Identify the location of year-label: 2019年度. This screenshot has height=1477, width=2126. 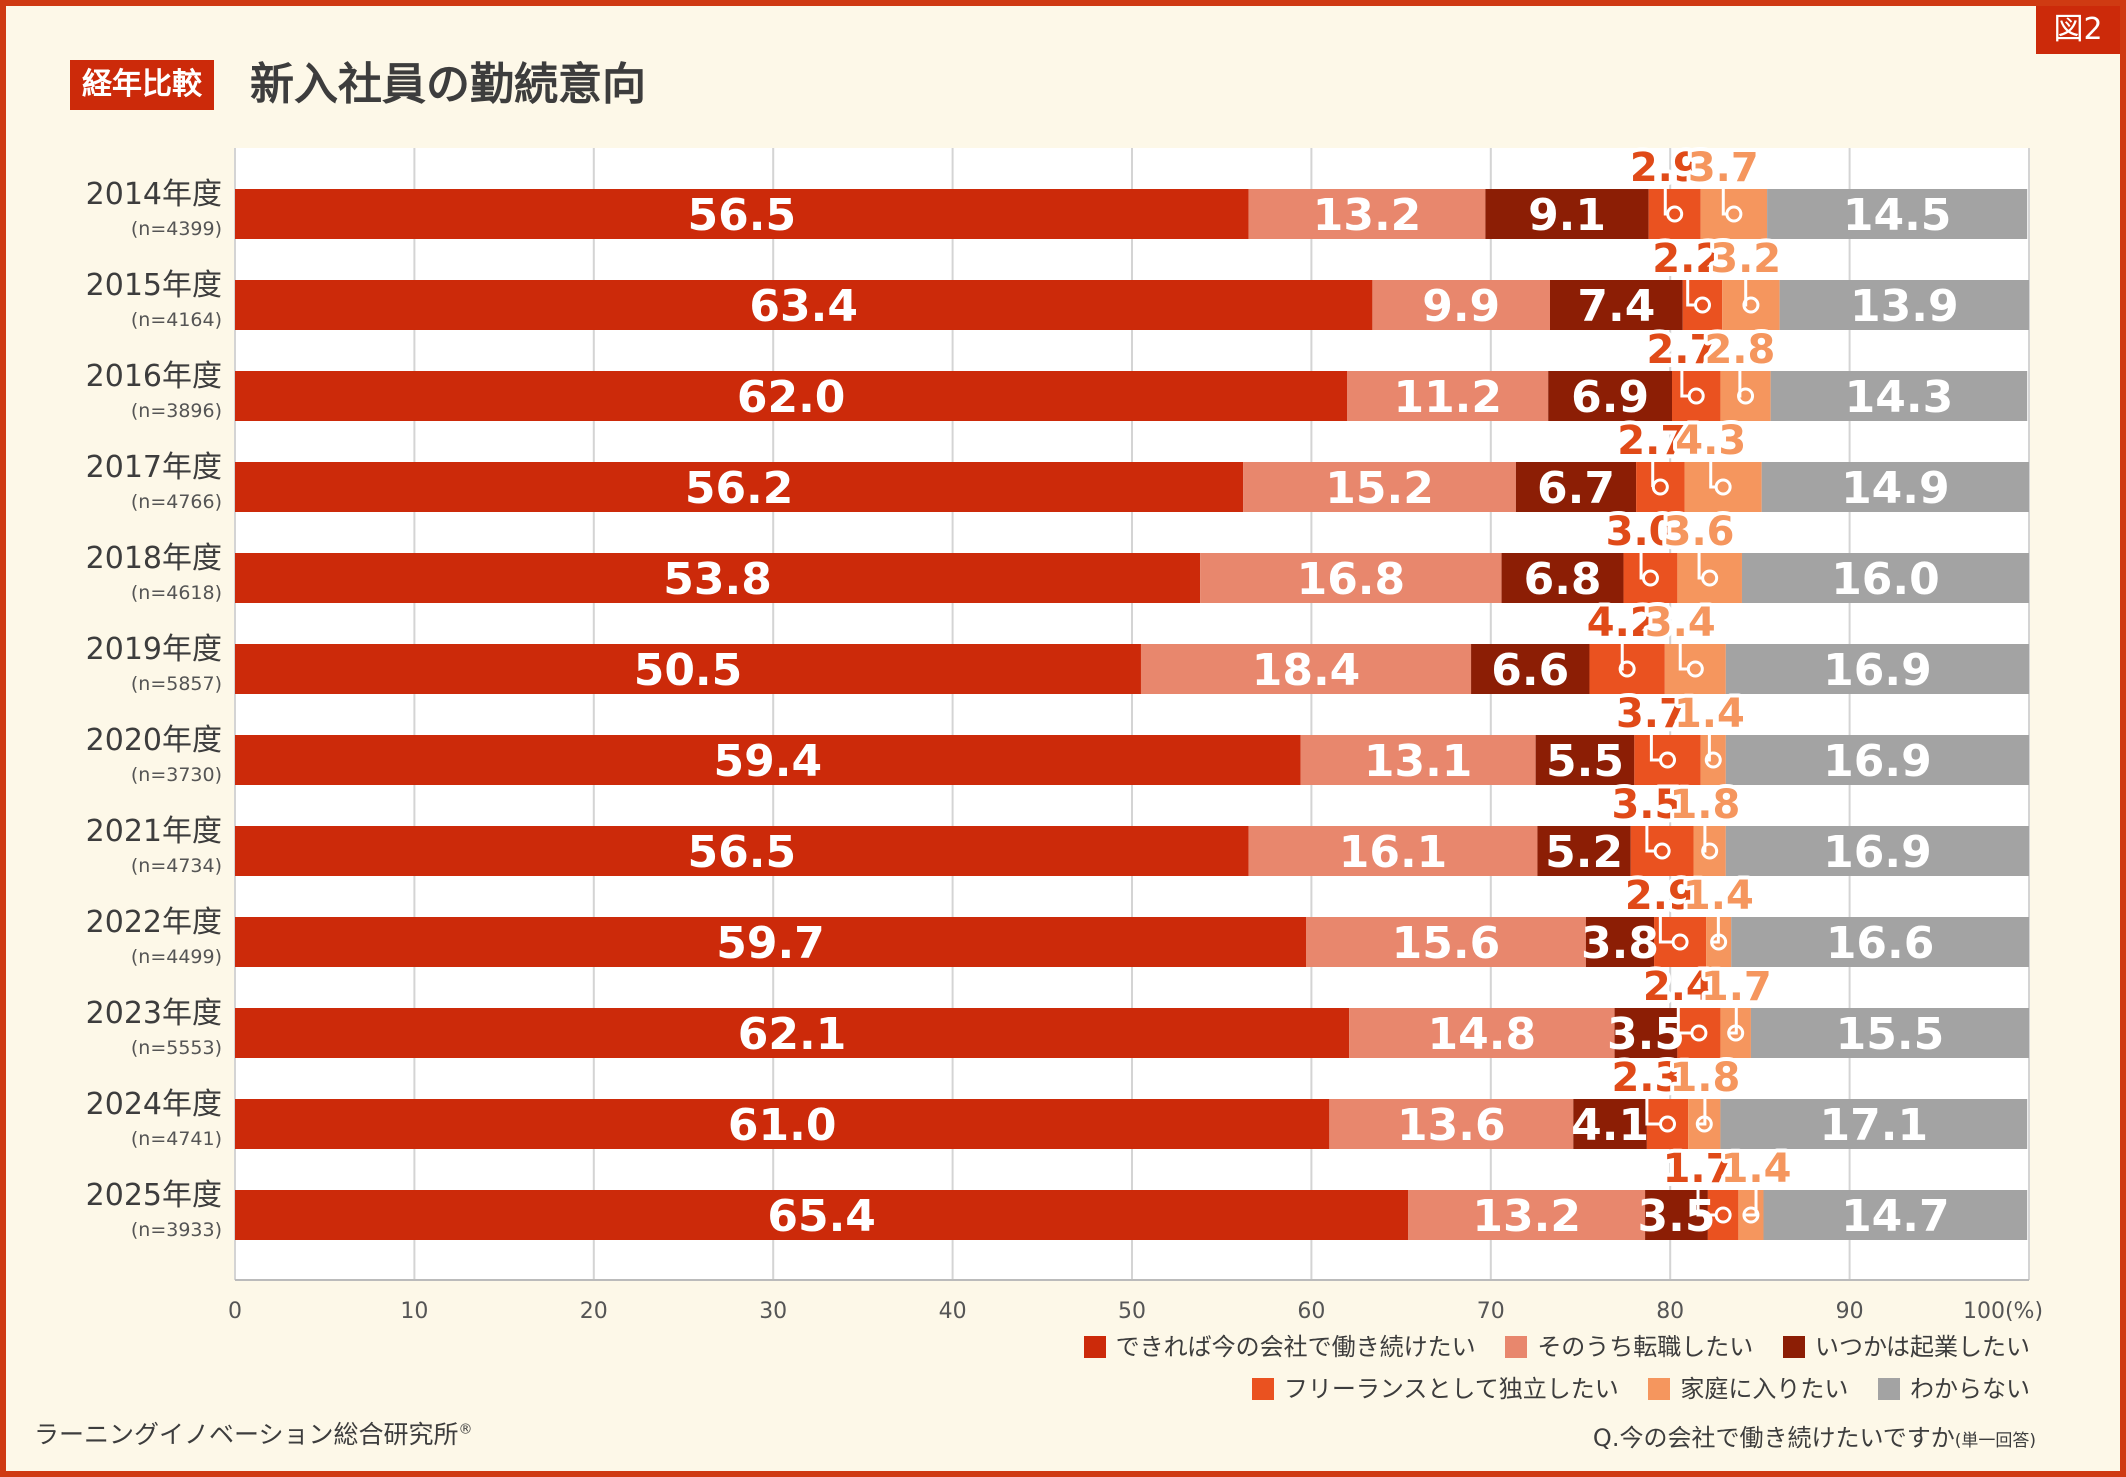
(154, 649).